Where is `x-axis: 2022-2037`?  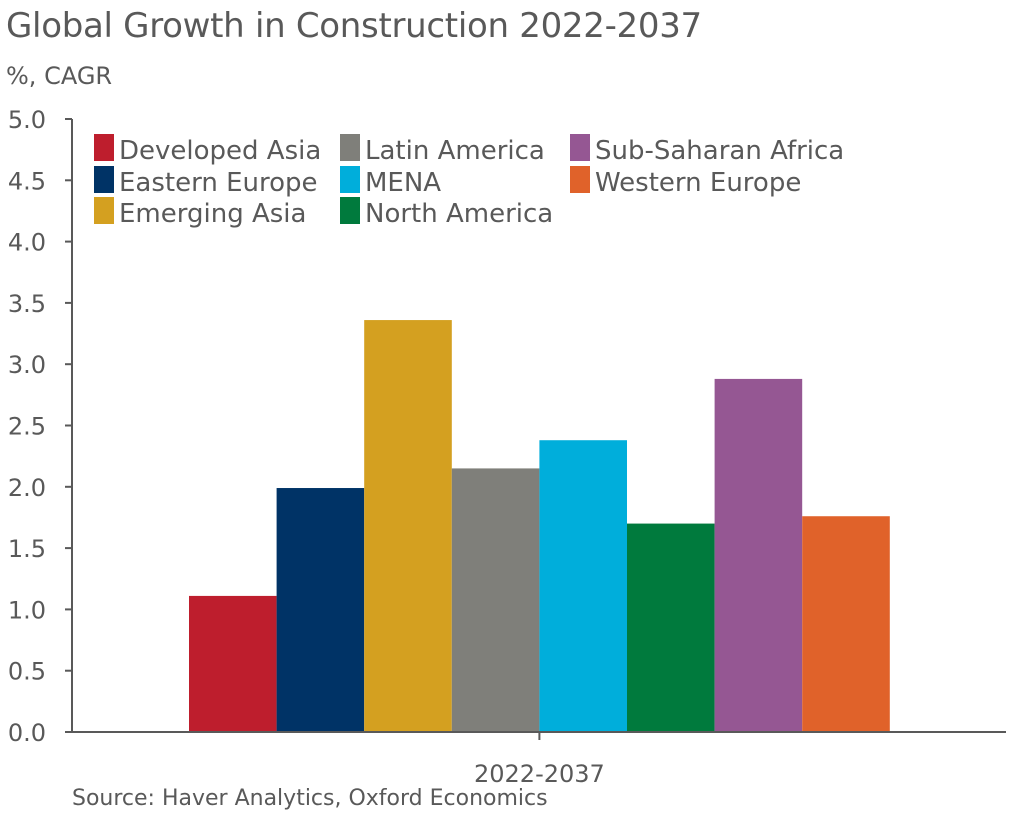 x-axis: 2022-2037 is located at coordinates (539, 759).